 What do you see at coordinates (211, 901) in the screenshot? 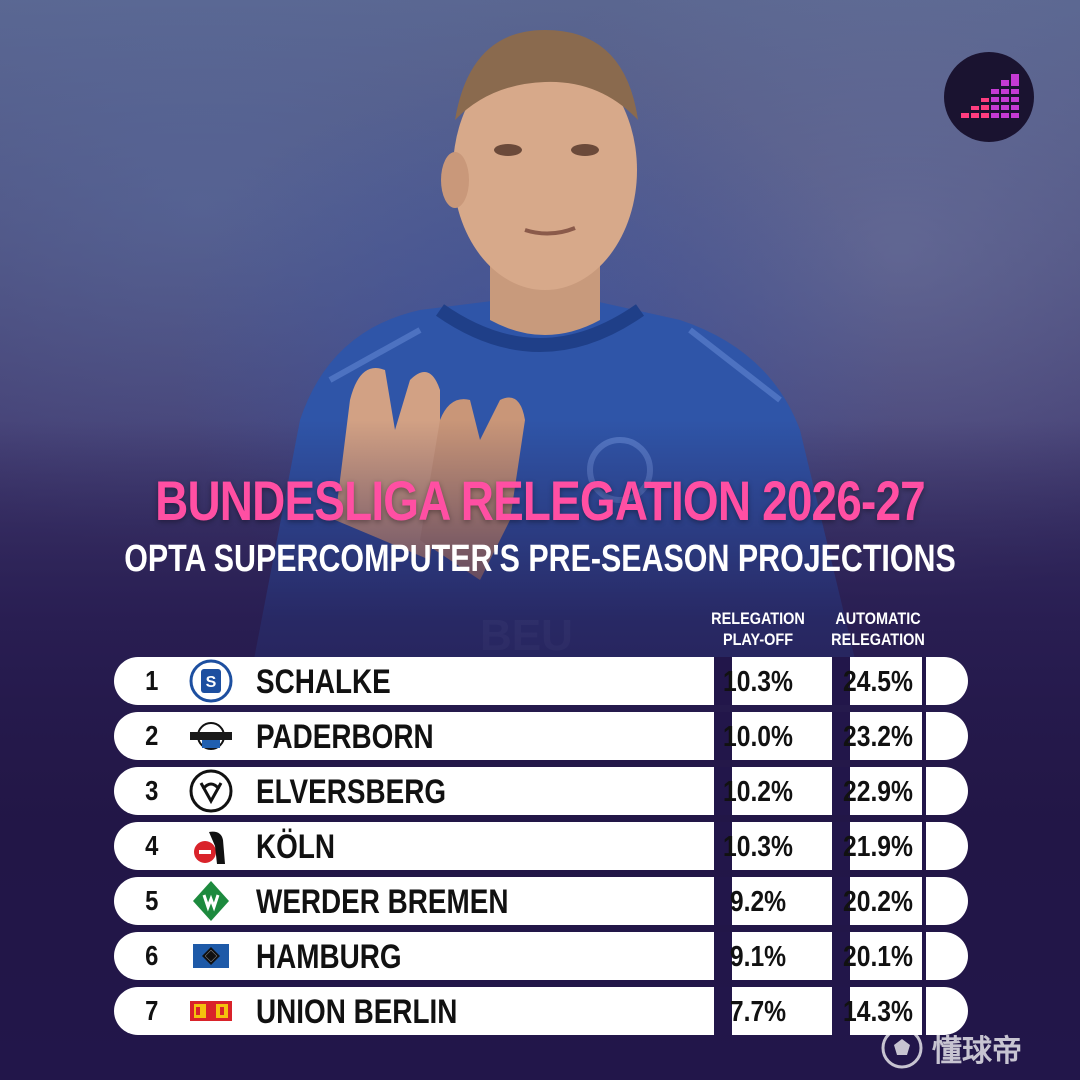
I see `werder-crest-icon` at bounding box center [211, 901].